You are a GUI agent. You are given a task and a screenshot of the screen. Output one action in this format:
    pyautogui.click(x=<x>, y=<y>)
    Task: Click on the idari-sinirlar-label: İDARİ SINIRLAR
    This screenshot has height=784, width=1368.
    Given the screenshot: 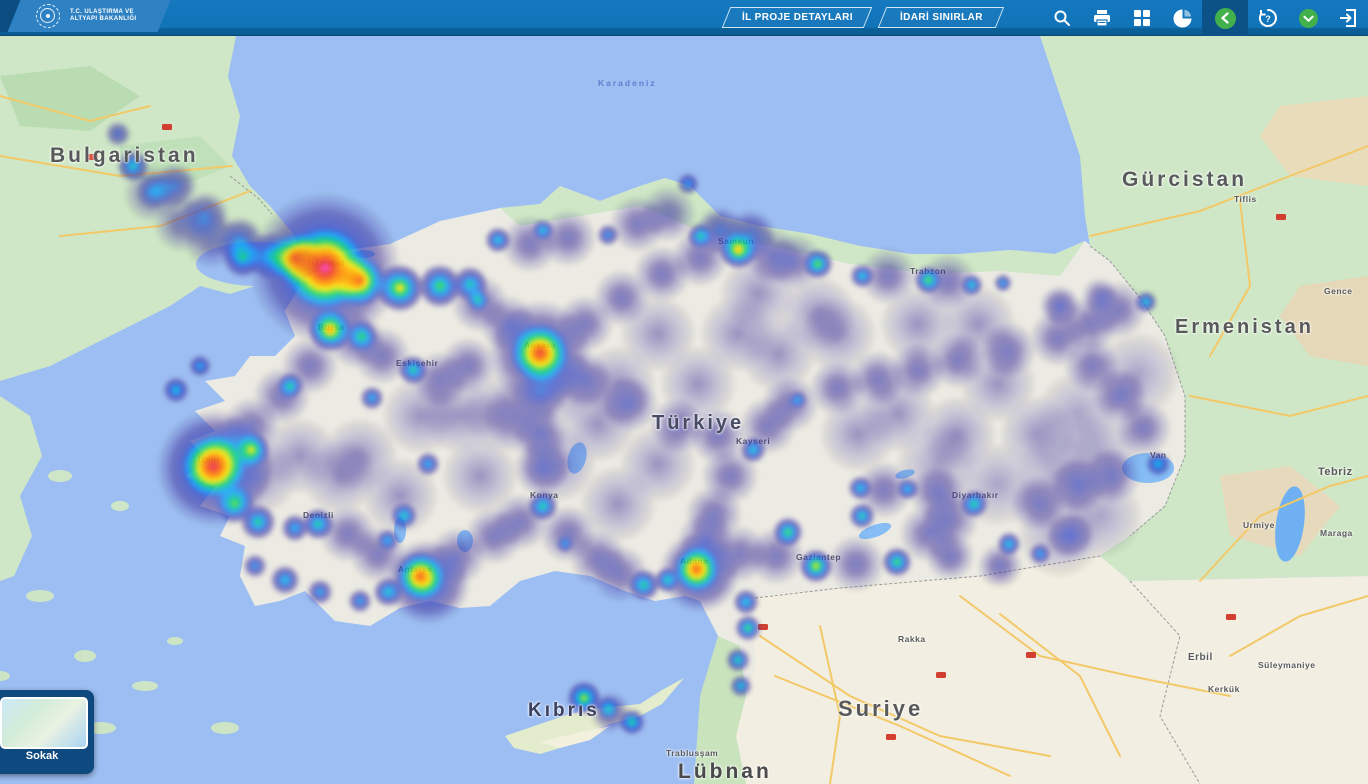 What is the action you would take?
    pyautogui.click(x=941, y=17)
    